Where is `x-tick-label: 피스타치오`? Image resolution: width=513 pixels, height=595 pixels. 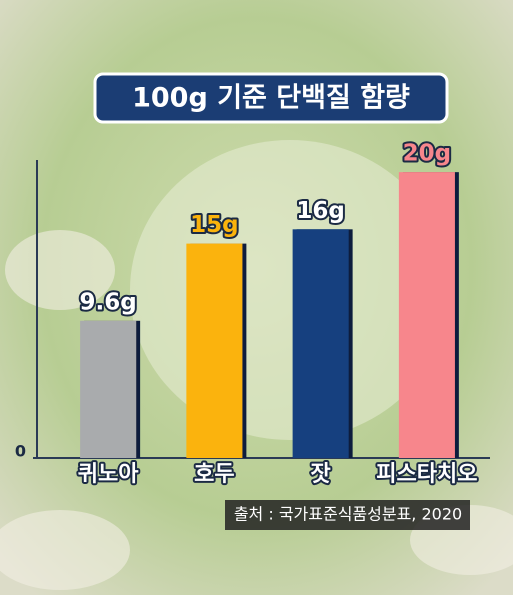
x-tick-label: 피스타치오 is located at coordinates (426, 474).